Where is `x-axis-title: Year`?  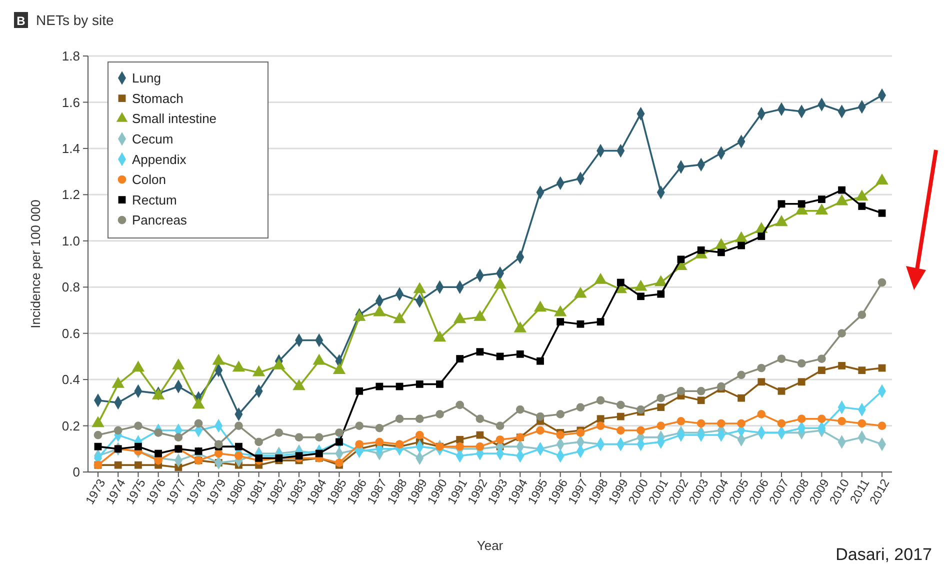
x-axis-title: Year is located at coordinates (490, 545).